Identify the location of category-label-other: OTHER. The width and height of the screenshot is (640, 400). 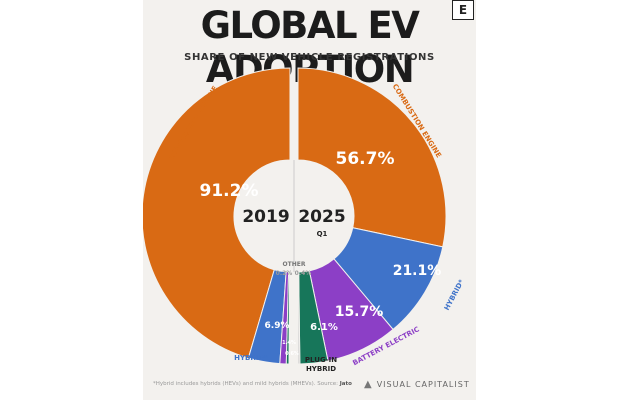
(294, 264).